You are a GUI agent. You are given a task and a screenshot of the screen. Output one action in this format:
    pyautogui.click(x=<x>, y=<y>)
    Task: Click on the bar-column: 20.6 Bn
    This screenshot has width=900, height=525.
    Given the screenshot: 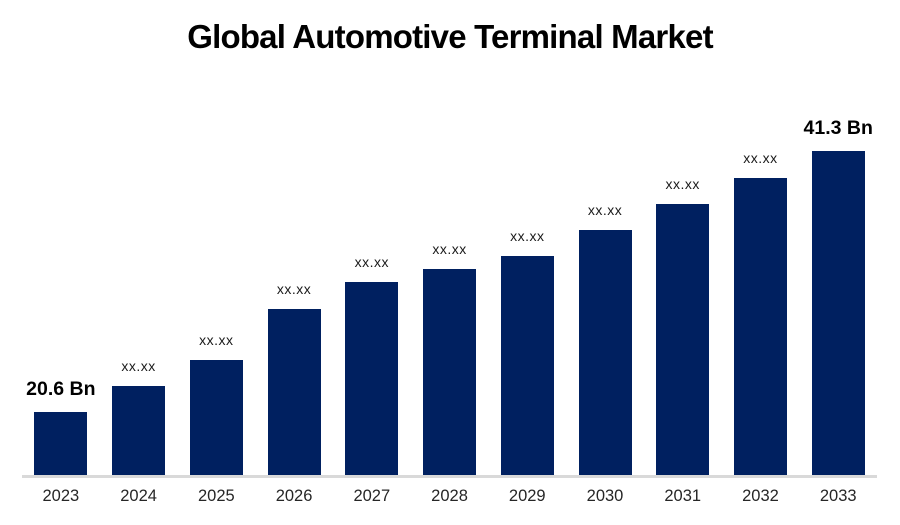 What is the action you would take?
    pyautogui.click(x=61, y=426)
    